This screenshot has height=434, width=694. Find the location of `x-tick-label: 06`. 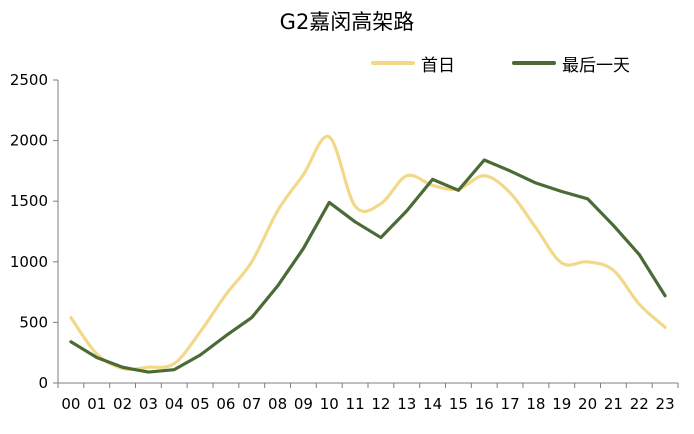

x-tick-label: 06 is located at coordinates (225, 404).